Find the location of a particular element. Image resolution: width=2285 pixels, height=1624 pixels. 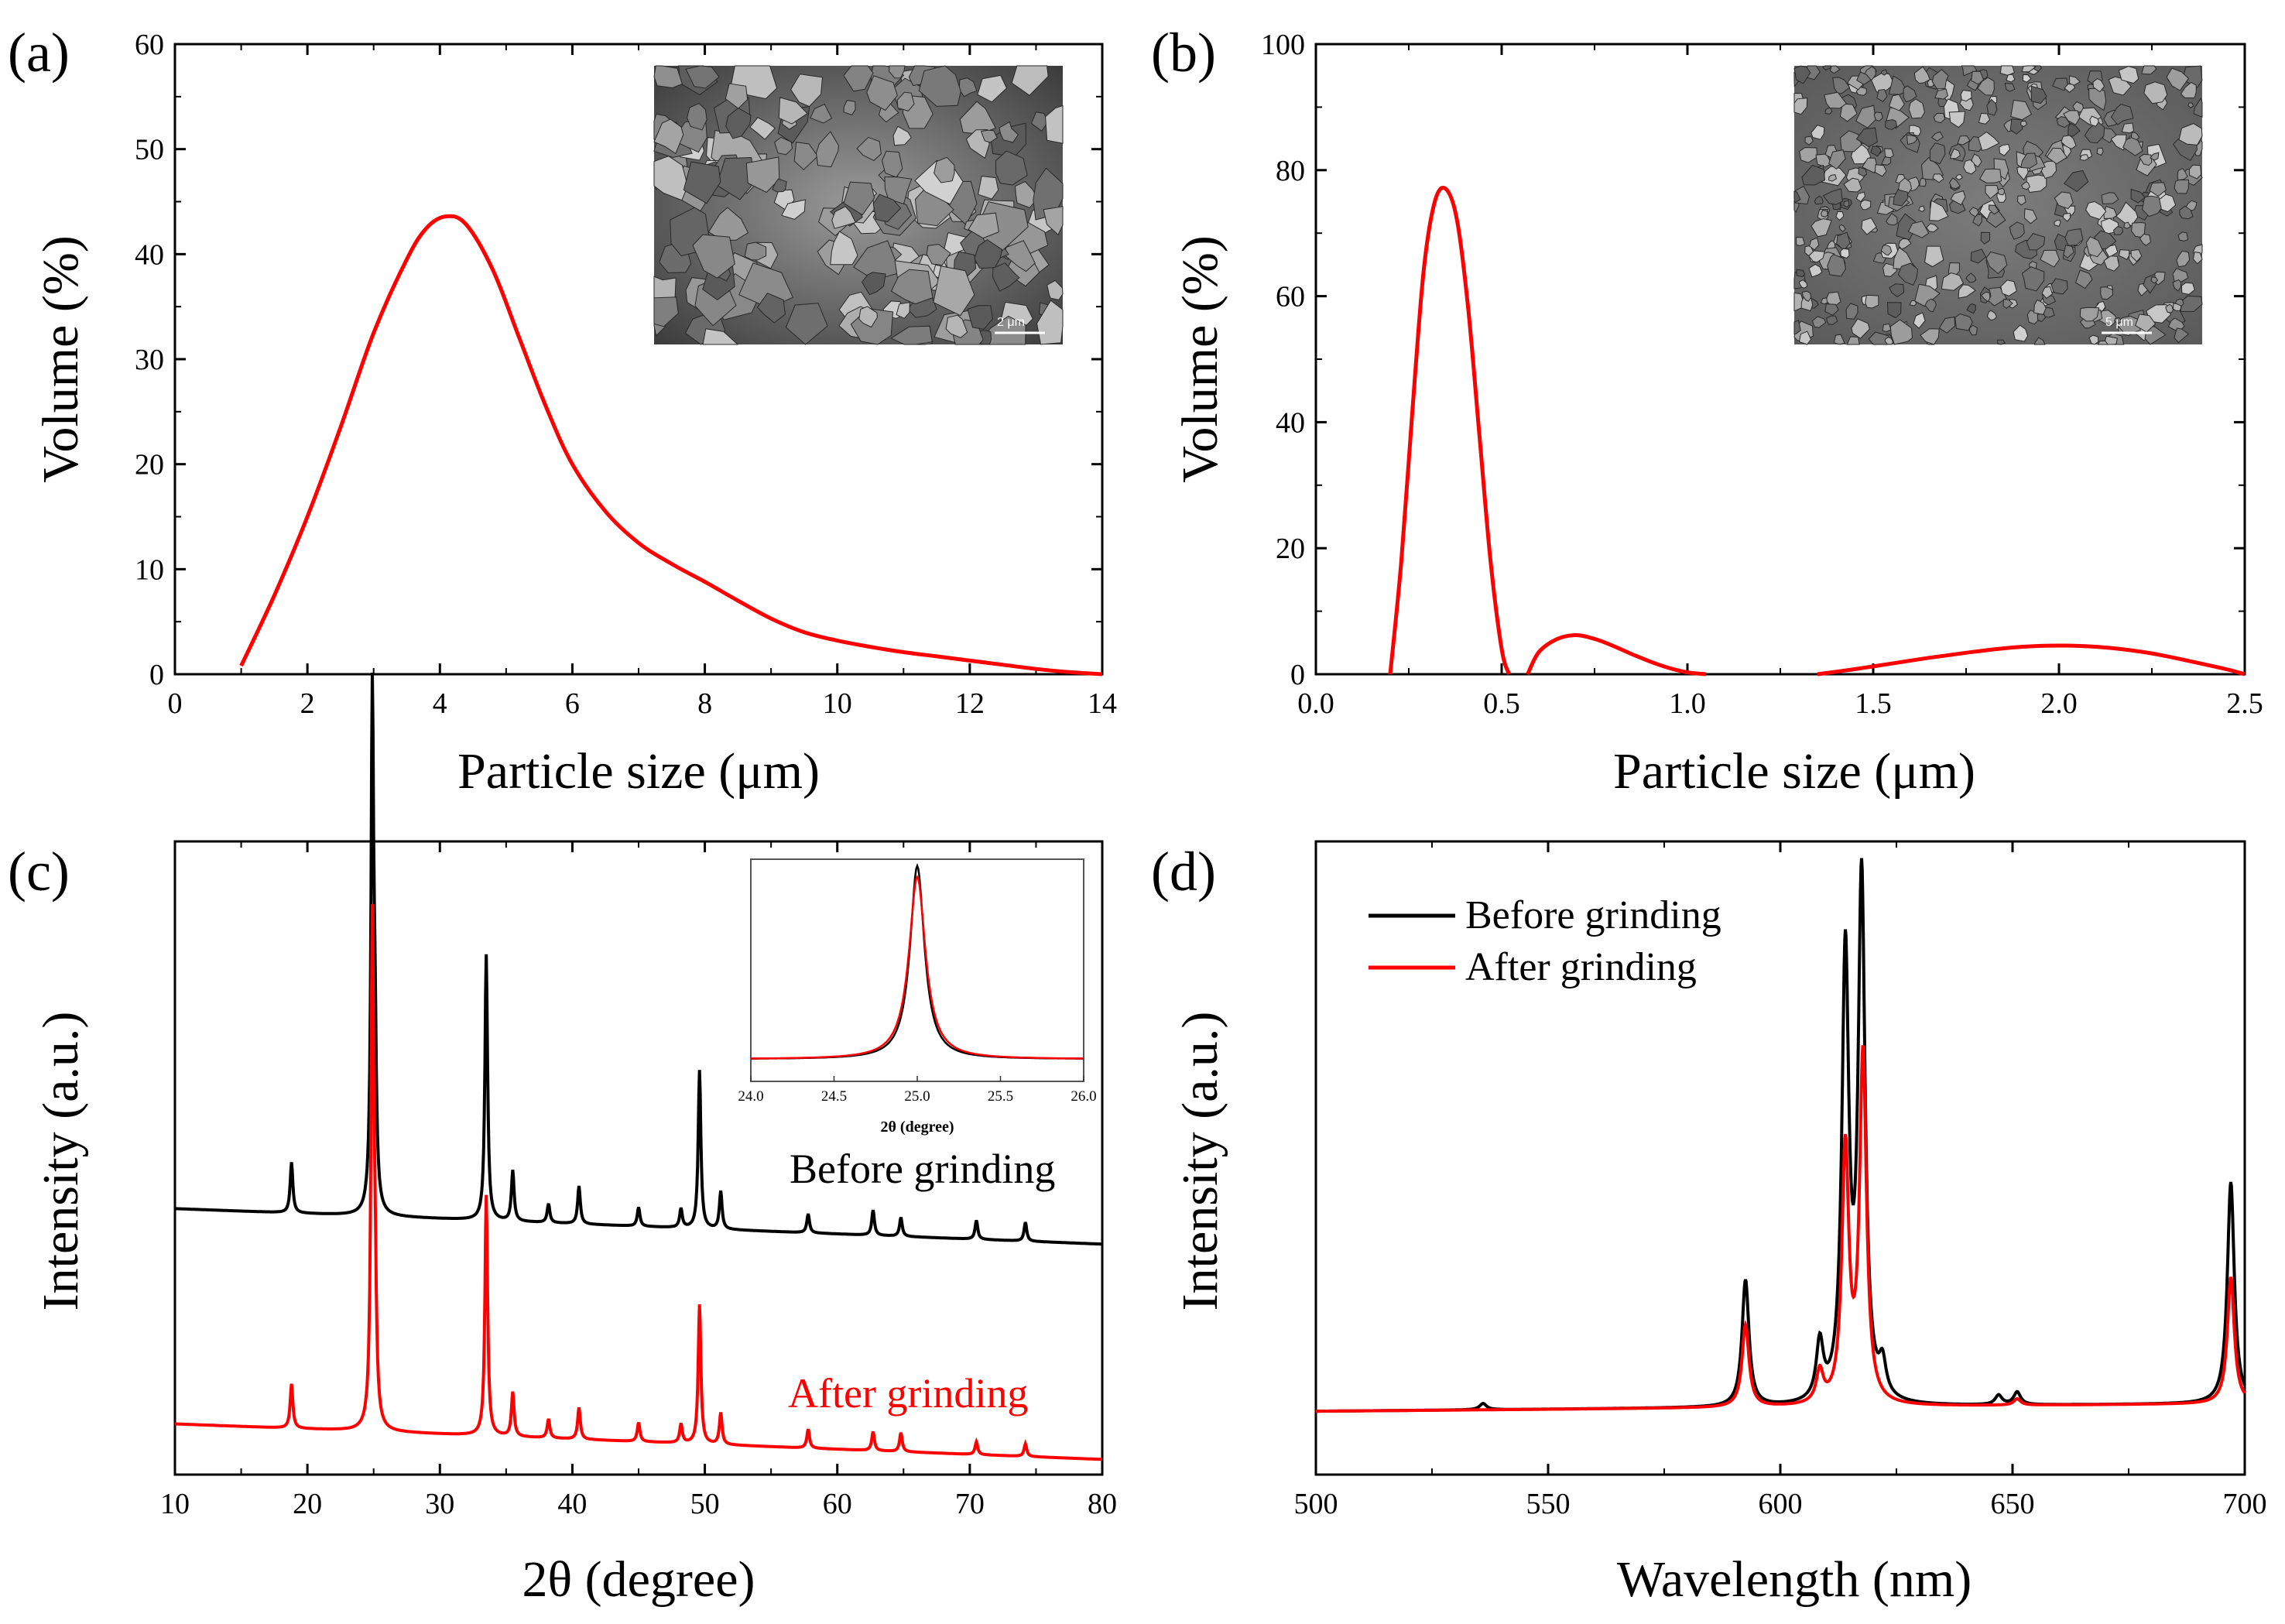

inset-x-tick-label: 24.0 is located at coordinates (750, 1096).